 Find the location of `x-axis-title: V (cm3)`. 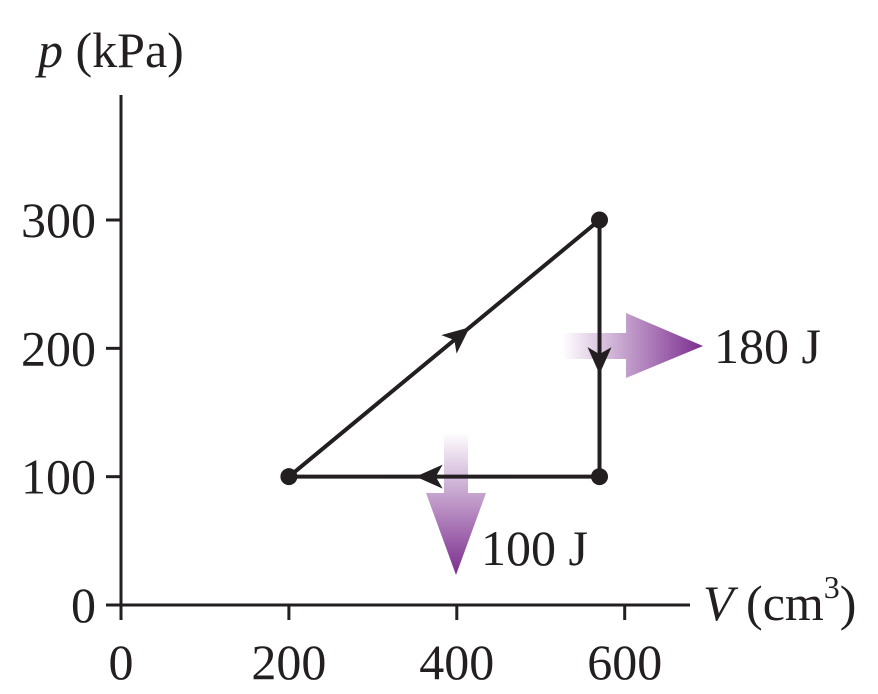

x-axis-title: V (cm3) is located at coordinates (779, 600).